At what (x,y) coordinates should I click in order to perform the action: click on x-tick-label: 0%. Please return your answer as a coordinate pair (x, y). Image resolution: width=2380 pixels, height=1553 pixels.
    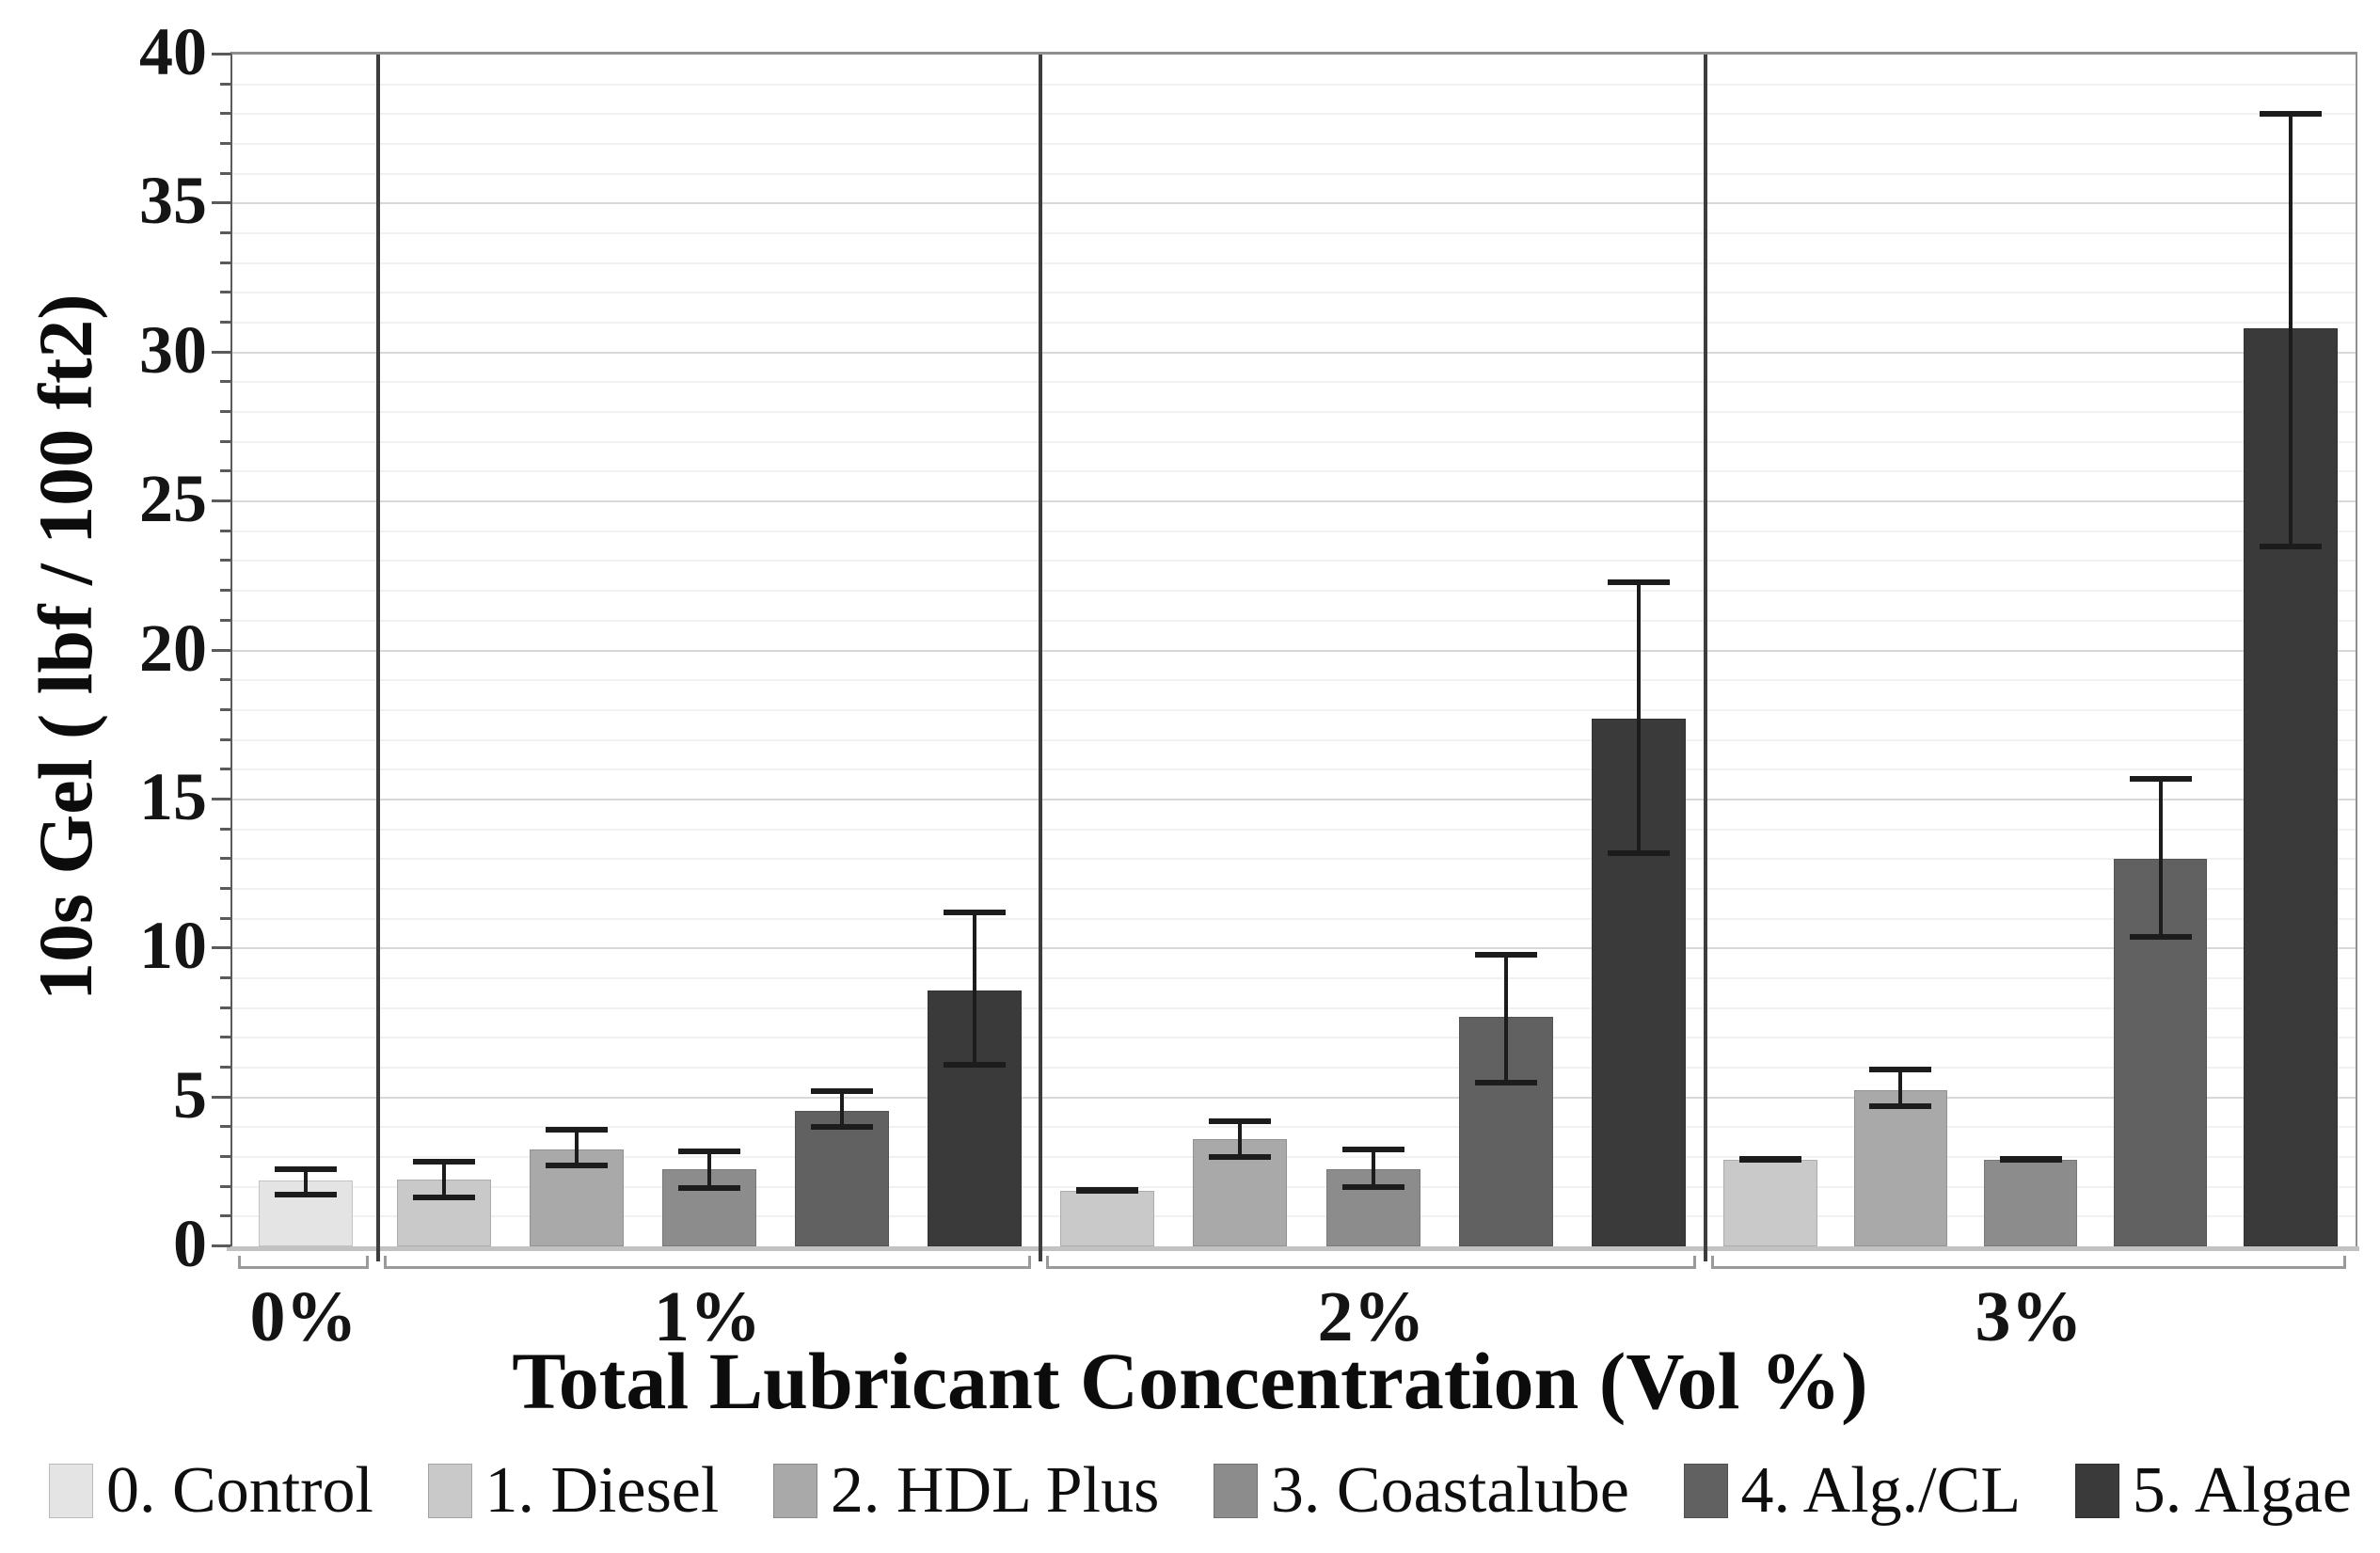
    Looking at the image, I should click on (303, 1316).